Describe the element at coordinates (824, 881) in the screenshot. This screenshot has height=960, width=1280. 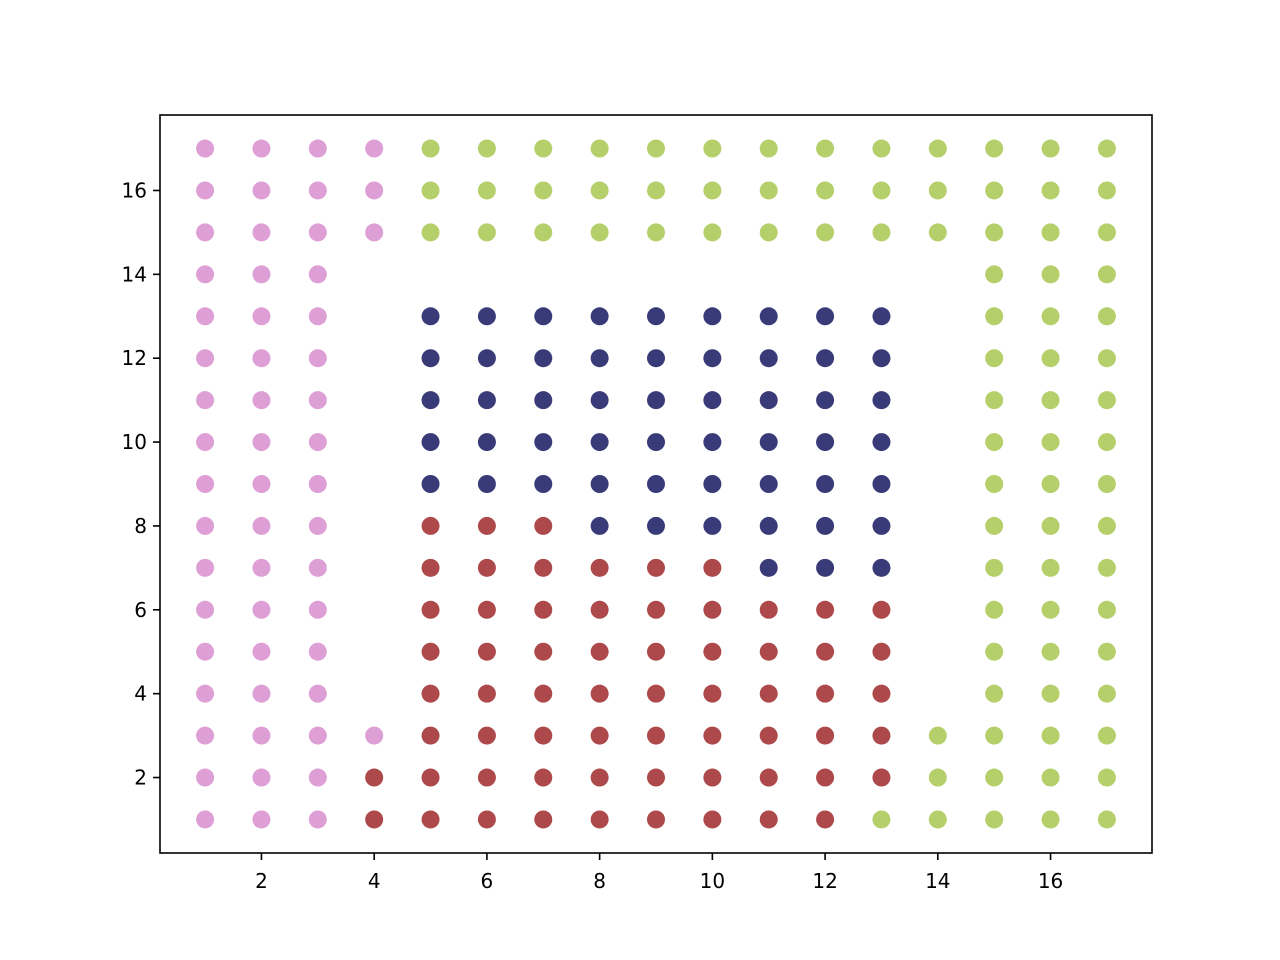
I see `x-tick-label: 12` at that location.